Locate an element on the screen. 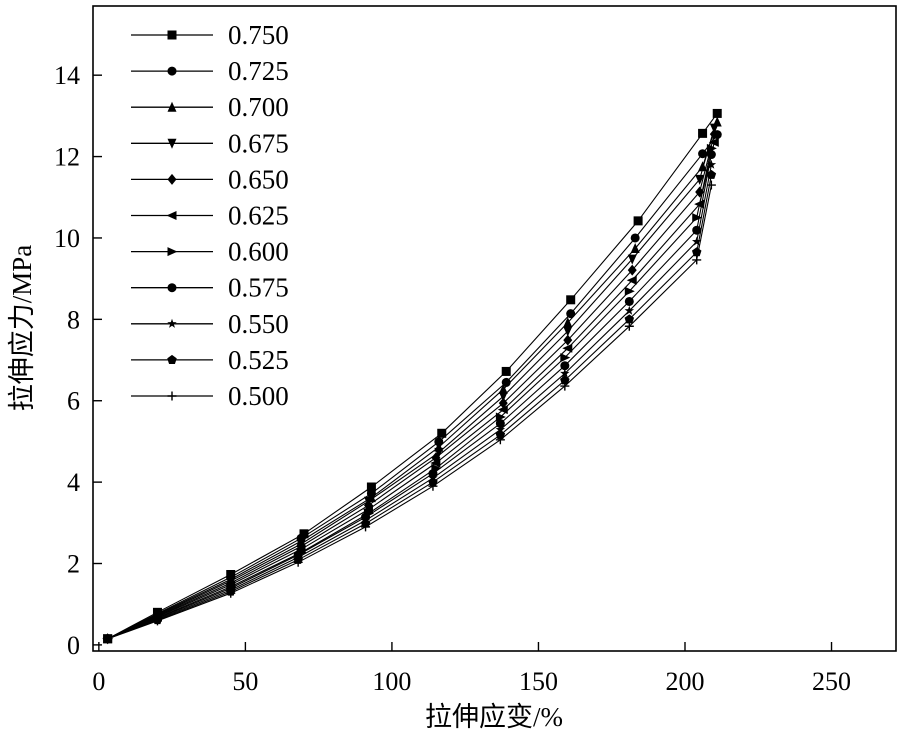  legend-item: 0.625 is located at coordinates (210, 216).